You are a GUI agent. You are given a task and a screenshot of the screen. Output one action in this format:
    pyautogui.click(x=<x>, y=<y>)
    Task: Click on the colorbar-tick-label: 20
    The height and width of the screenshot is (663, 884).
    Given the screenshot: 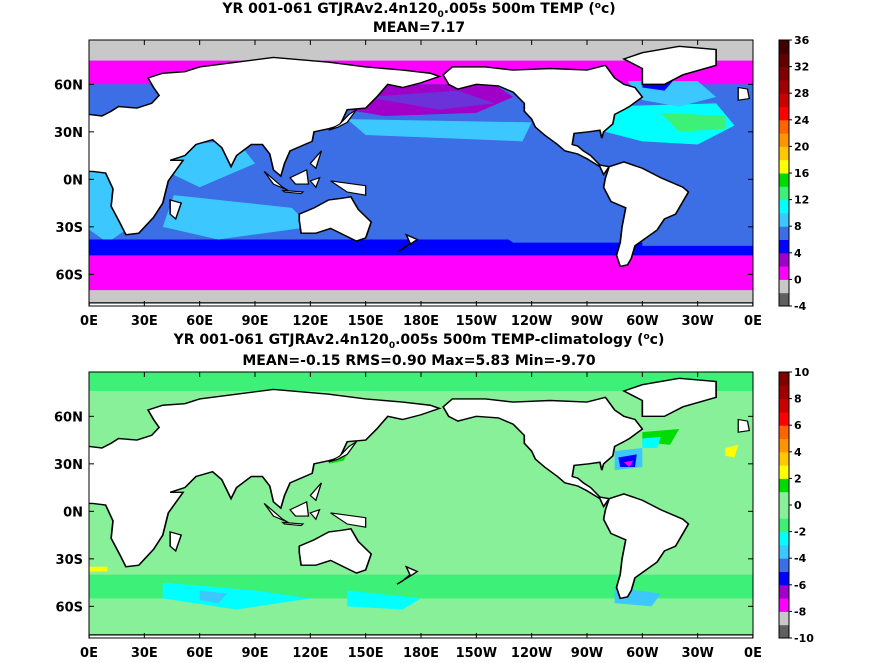 What is the action you would take?
    pyautogui.click(x=802, y=146)
    